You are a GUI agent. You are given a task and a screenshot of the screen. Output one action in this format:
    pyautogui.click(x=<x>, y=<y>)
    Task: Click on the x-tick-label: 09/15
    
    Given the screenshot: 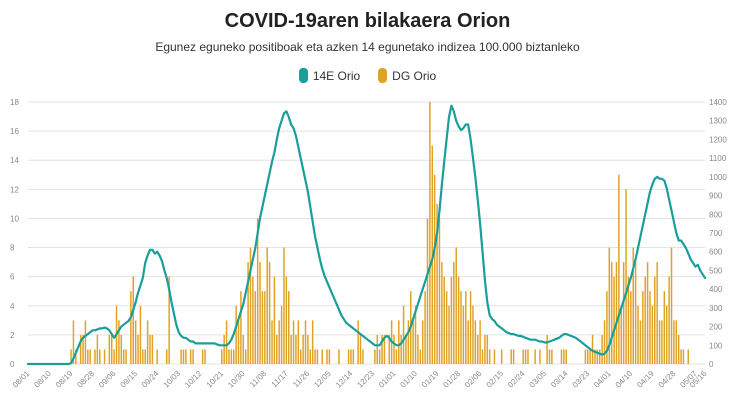 What is the action you would take?
    pyautogui.click(x=129, y=379)
    